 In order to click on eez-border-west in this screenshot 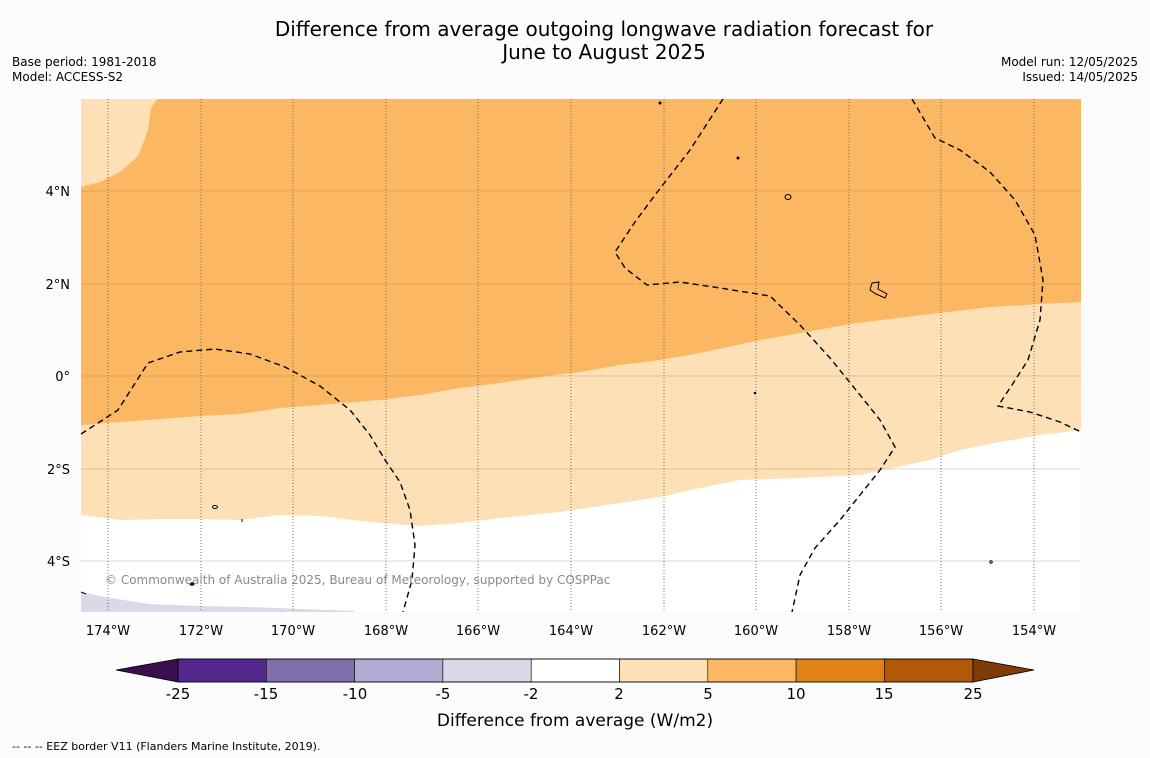, I will do `click(248, 480)`.